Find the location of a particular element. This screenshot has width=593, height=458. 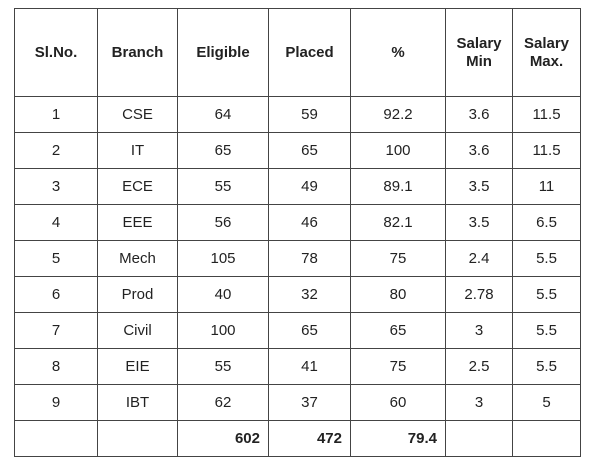

cell-eligible: 64 is located at coordinates (223, 114).